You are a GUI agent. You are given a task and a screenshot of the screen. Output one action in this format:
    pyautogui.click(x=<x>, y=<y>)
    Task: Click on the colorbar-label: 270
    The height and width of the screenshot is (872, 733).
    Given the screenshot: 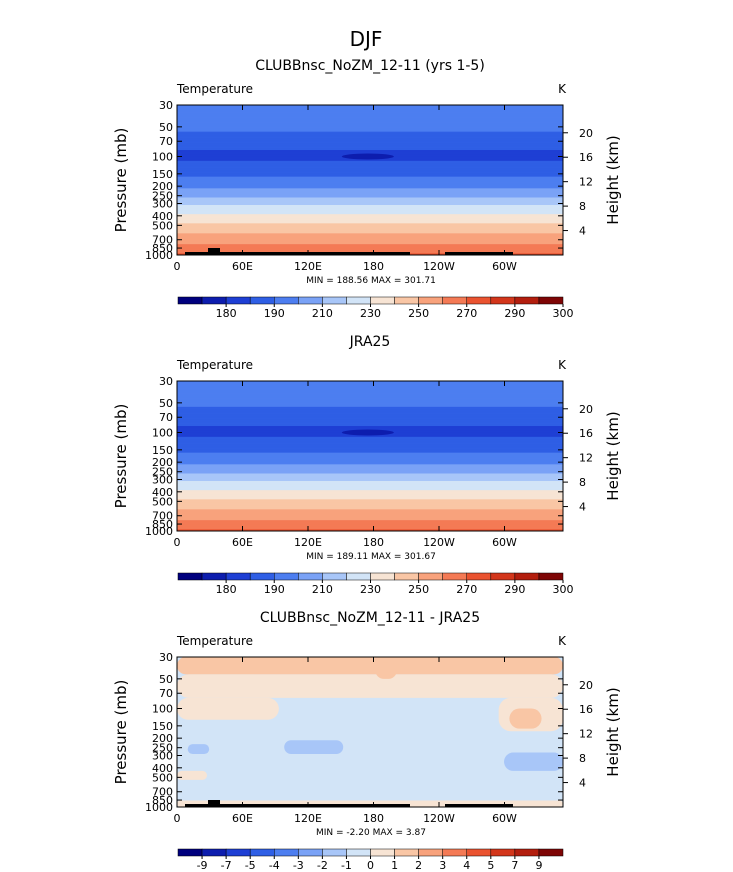 What is the action you would take?
    pyautogui.click(x=466, y=589)
    